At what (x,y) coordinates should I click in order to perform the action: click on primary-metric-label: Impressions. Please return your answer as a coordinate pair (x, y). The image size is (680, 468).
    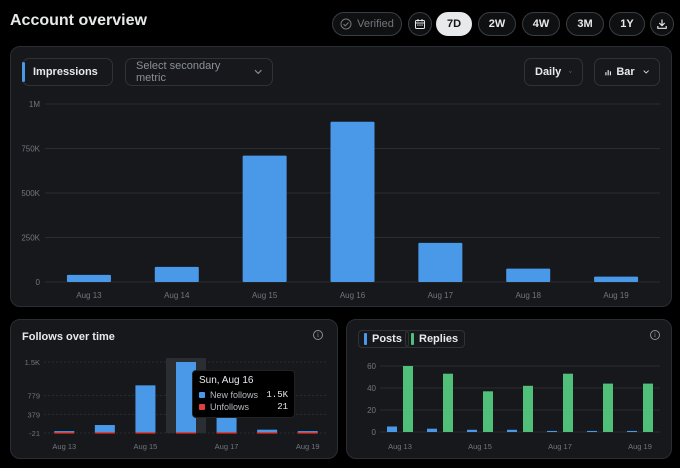
    Looking at the image, I should click on (65, 72).